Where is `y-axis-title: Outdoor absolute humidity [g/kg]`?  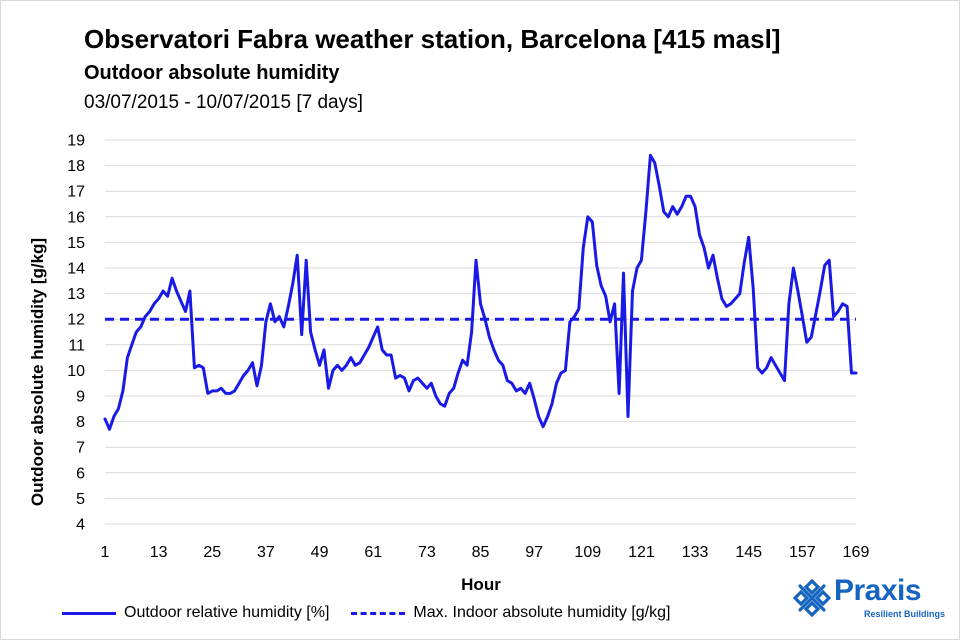 y-axis-title: Outdoor absolute humidity [g/kg] is located at coordinates (37, 372).